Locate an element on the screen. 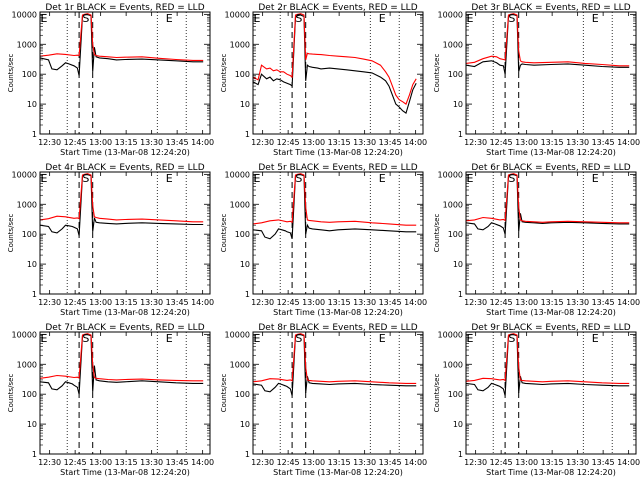  panel-title: Det 2r BLACK = Events, RED = LLD is located at coordinates (337, 8).